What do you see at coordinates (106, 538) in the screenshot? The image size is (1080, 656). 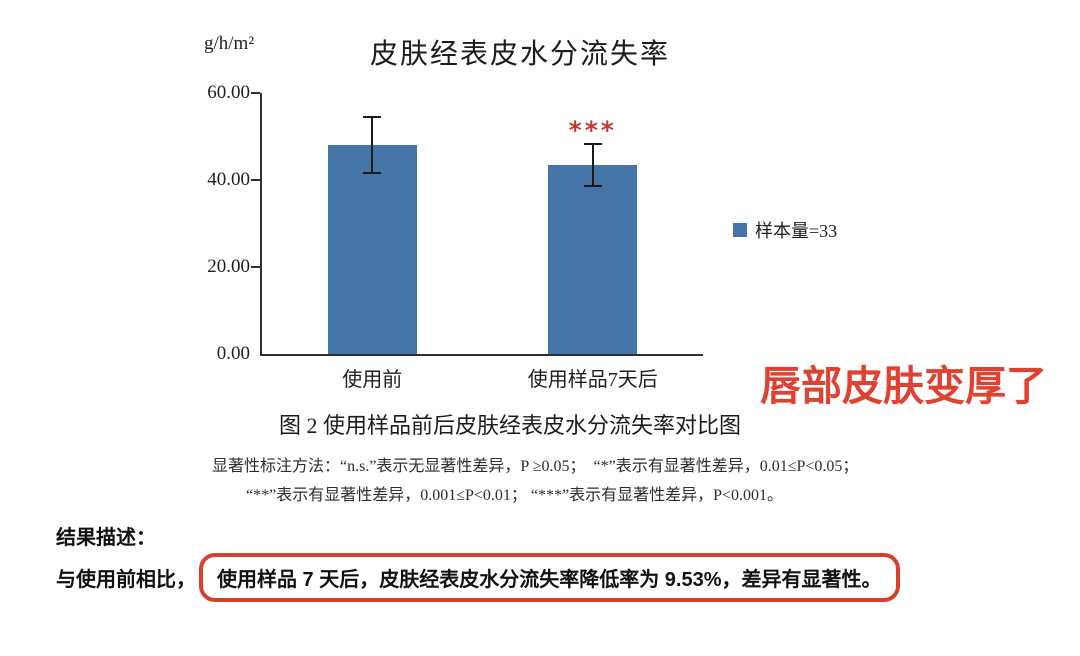 I see `result-heading: 结果描述：` at bounding box center [106, 538].